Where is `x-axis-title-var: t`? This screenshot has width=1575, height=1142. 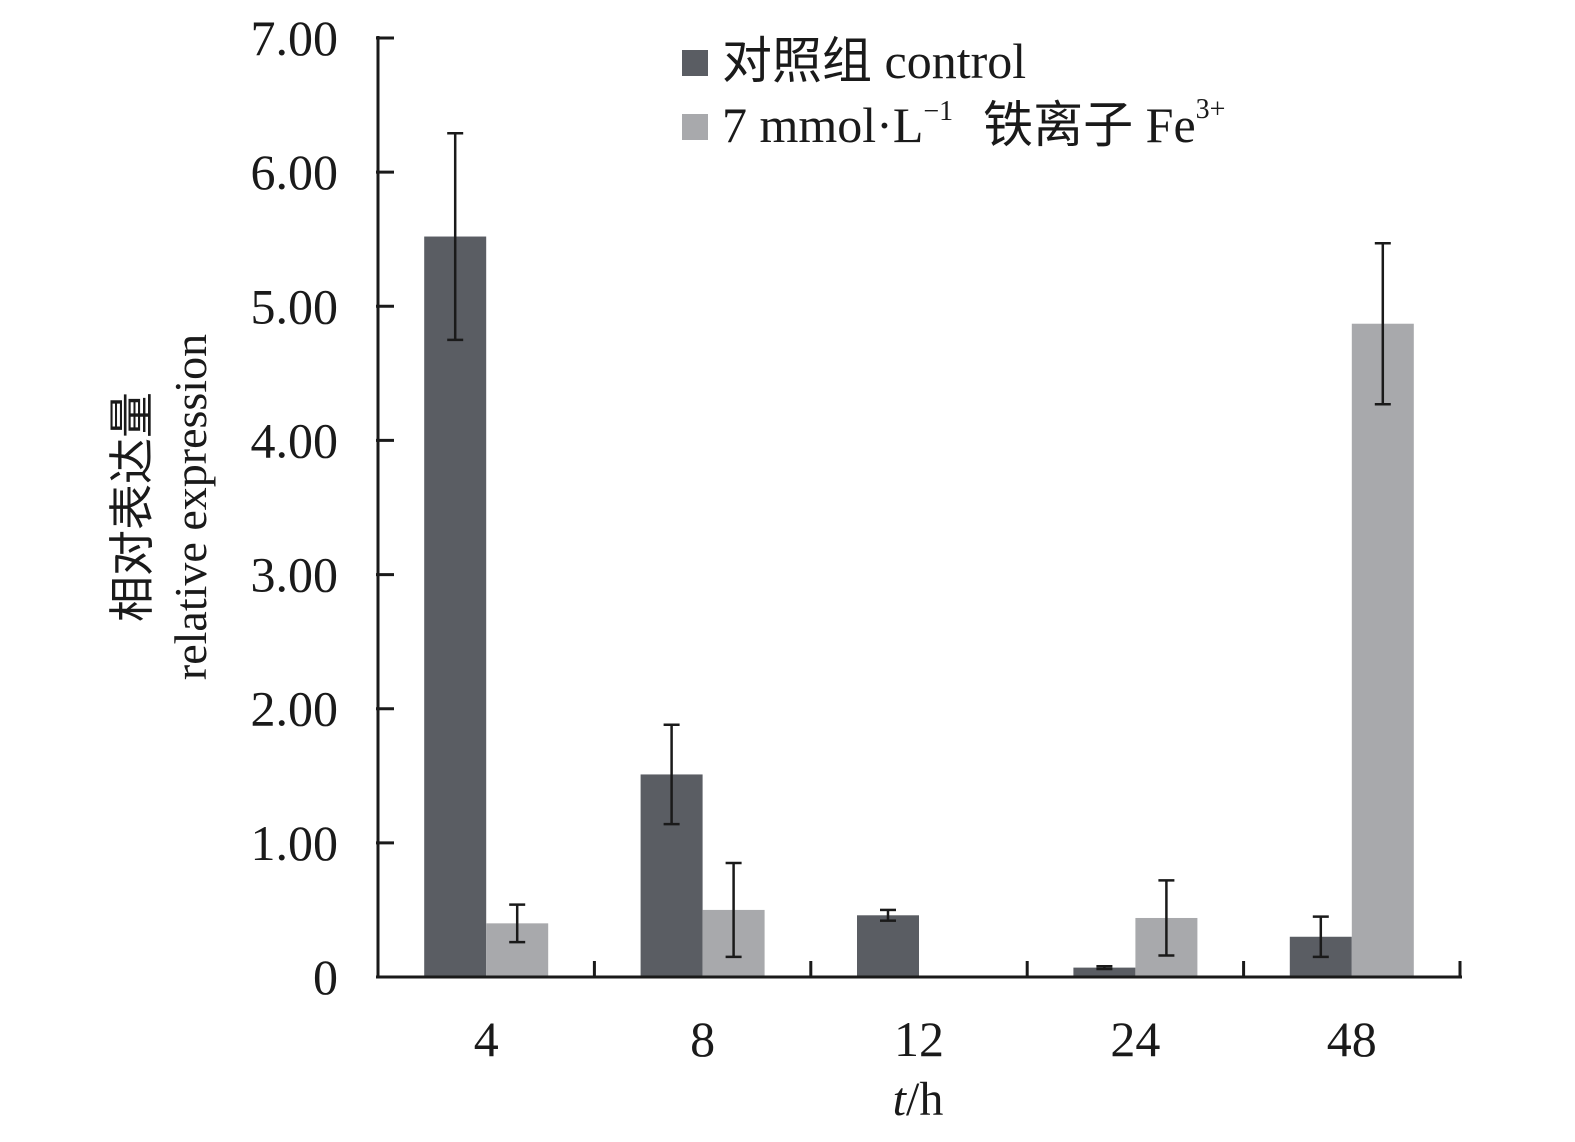
x-axis-title-var: t is located at coordinates (900, 1099).